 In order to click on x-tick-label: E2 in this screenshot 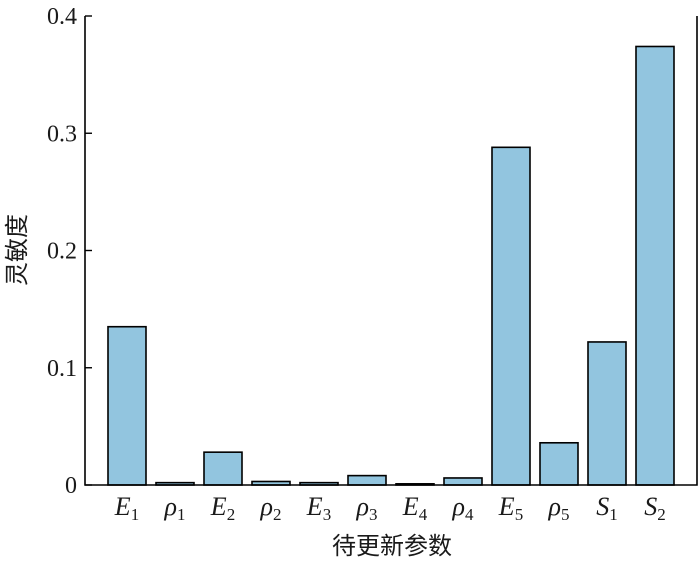, I will do `click(222, 508)`.